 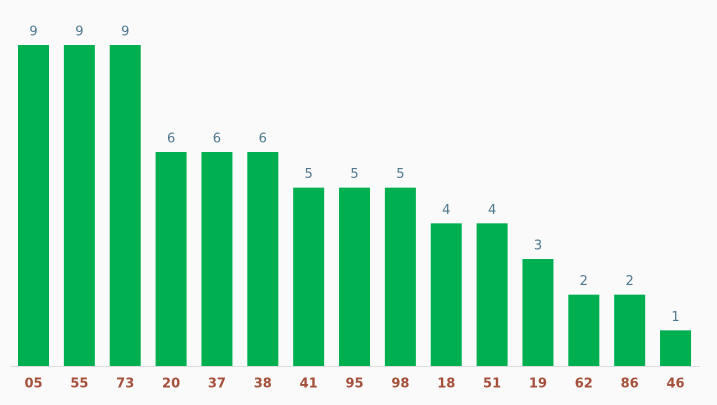 I want to click on x-tick-label: 62, so click(x=584, y=384).